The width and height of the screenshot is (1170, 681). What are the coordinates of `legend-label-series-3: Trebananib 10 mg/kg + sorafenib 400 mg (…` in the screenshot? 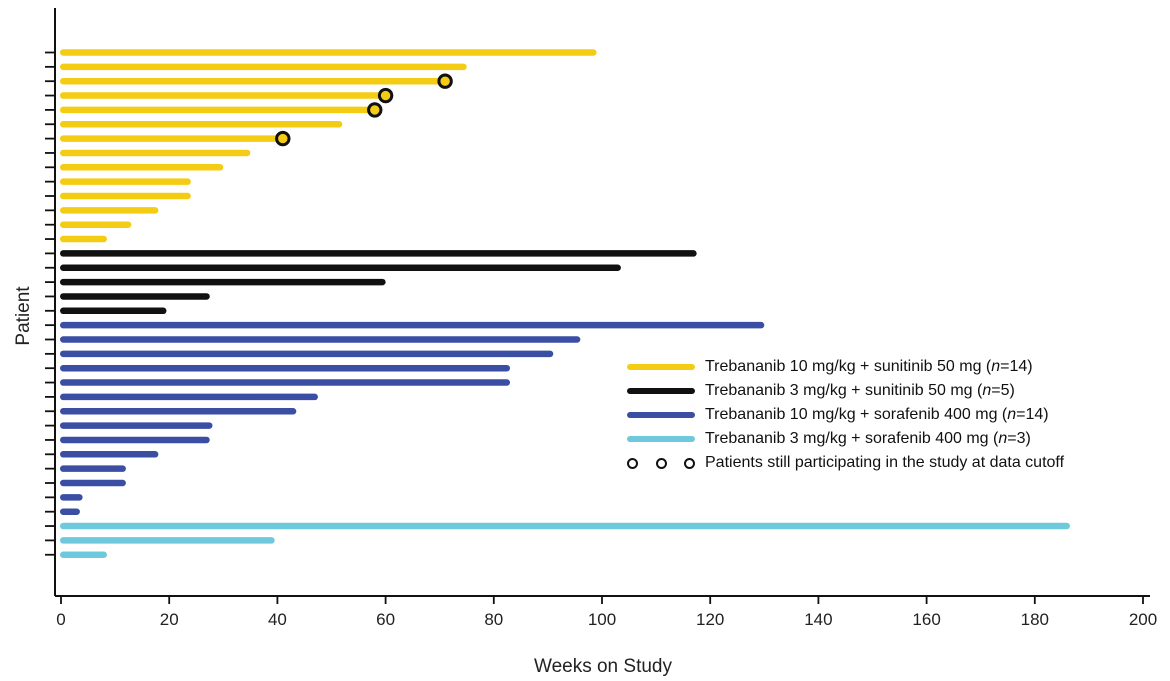 It's located at (877, 414).